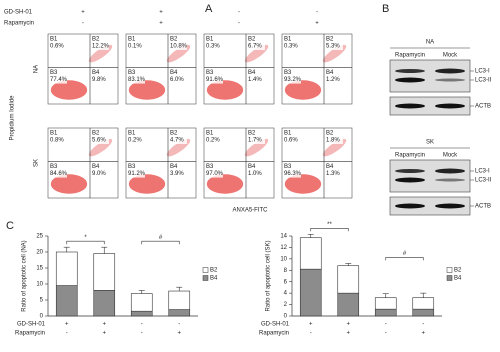 This screenshot has width=500, height=352. I want to click on y-tick-label: 25, so click(39, 237).